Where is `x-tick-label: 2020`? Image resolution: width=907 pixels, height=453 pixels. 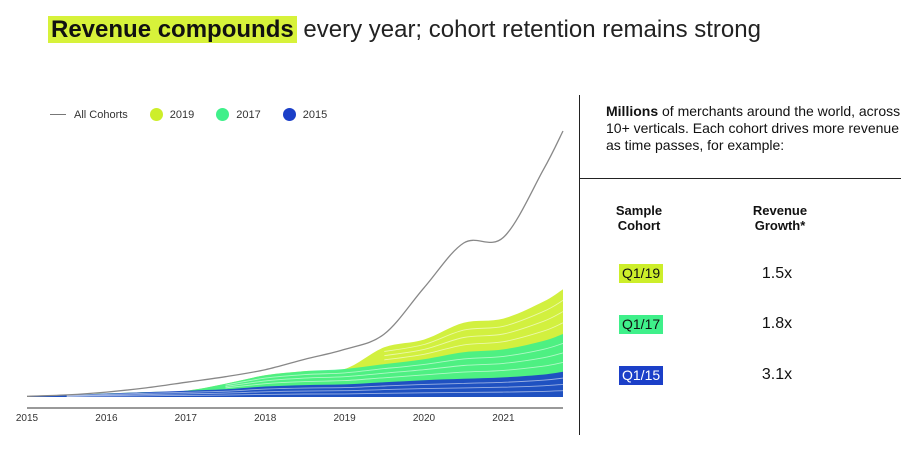 x-tick-label: 2020 is located at coordinates (424, 418).